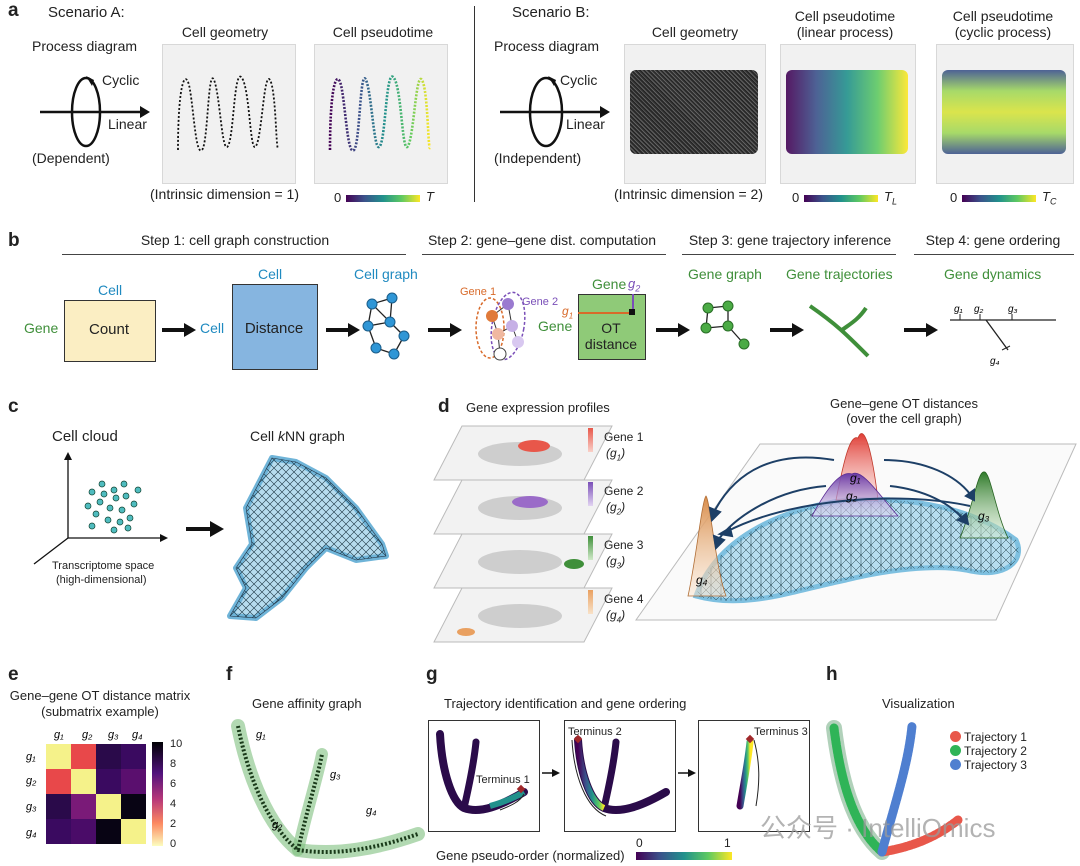 Image resolution: width=1080 pixels, height=866 pixels. Describe the element at coordinates (176, 744) in the screenshot. I see `cb-e-10: 10` at that location.